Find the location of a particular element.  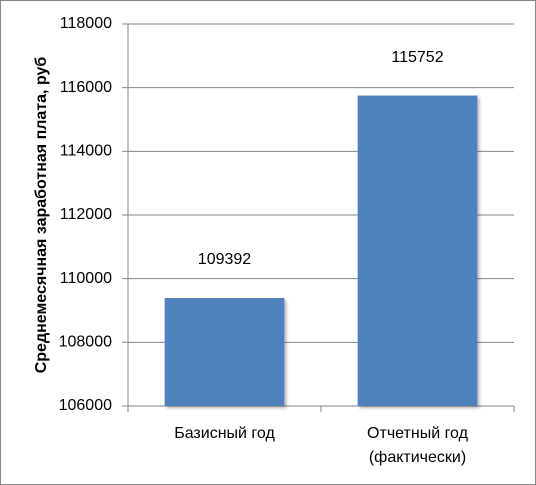

data-label: 115752 is located at coordinates (417, 57).